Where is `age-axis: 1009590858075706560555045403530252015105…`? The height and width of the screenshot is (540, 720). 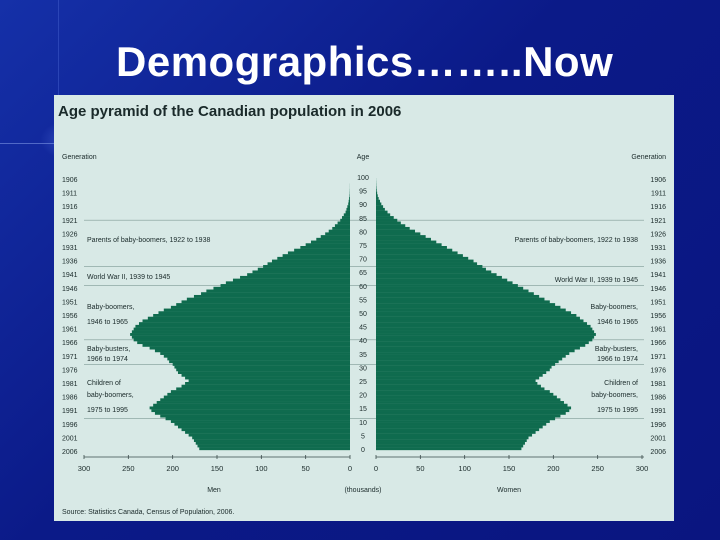
age-axis: 1009590858075706560555045403530252015105… is located at coordinates (363, 314).